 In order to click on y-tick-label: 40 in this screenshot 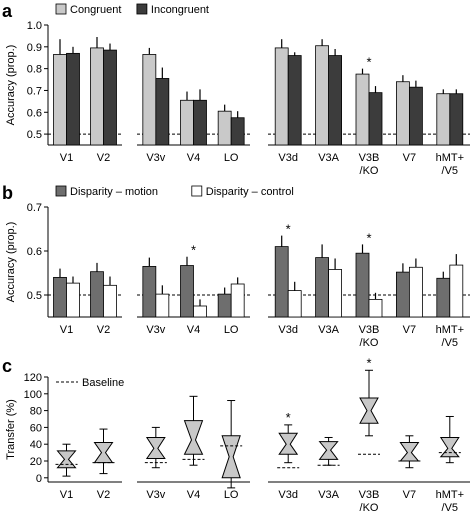, I will do `click(36, 445)`.